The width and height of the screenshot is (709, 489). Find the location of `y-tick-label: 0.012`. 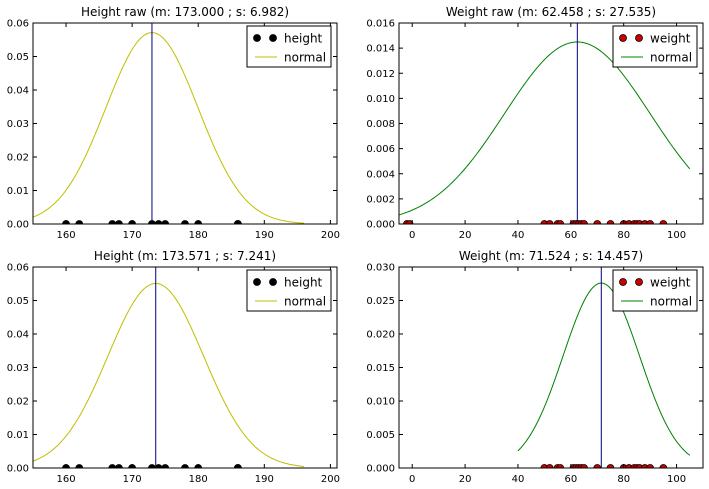

y-tick-label: 0.012 is located at coordinates (380, 74).